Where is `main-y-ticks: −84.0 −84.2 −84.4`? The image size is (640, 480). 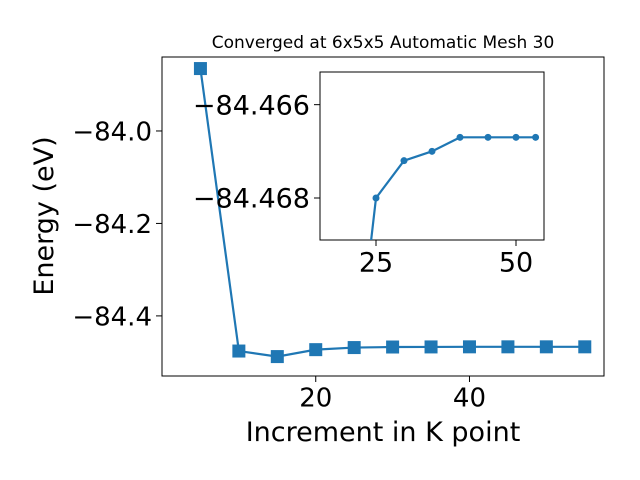 main-y-ticks: −84.0 −84.2 −84.4 is located at coordinates (117, 224).